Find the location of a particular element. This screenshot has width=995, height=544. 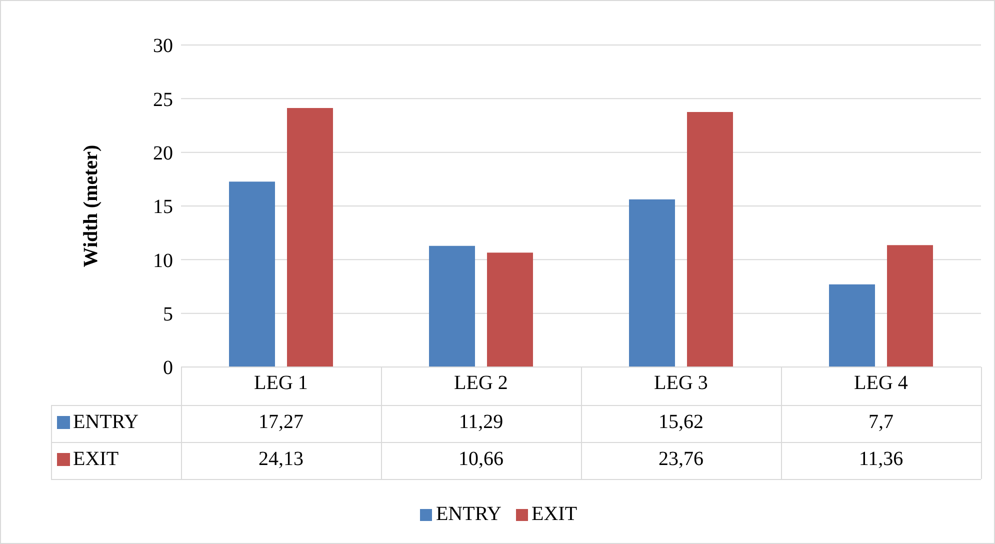

y-tick-label: 5 is located at coordinates (168, 314).